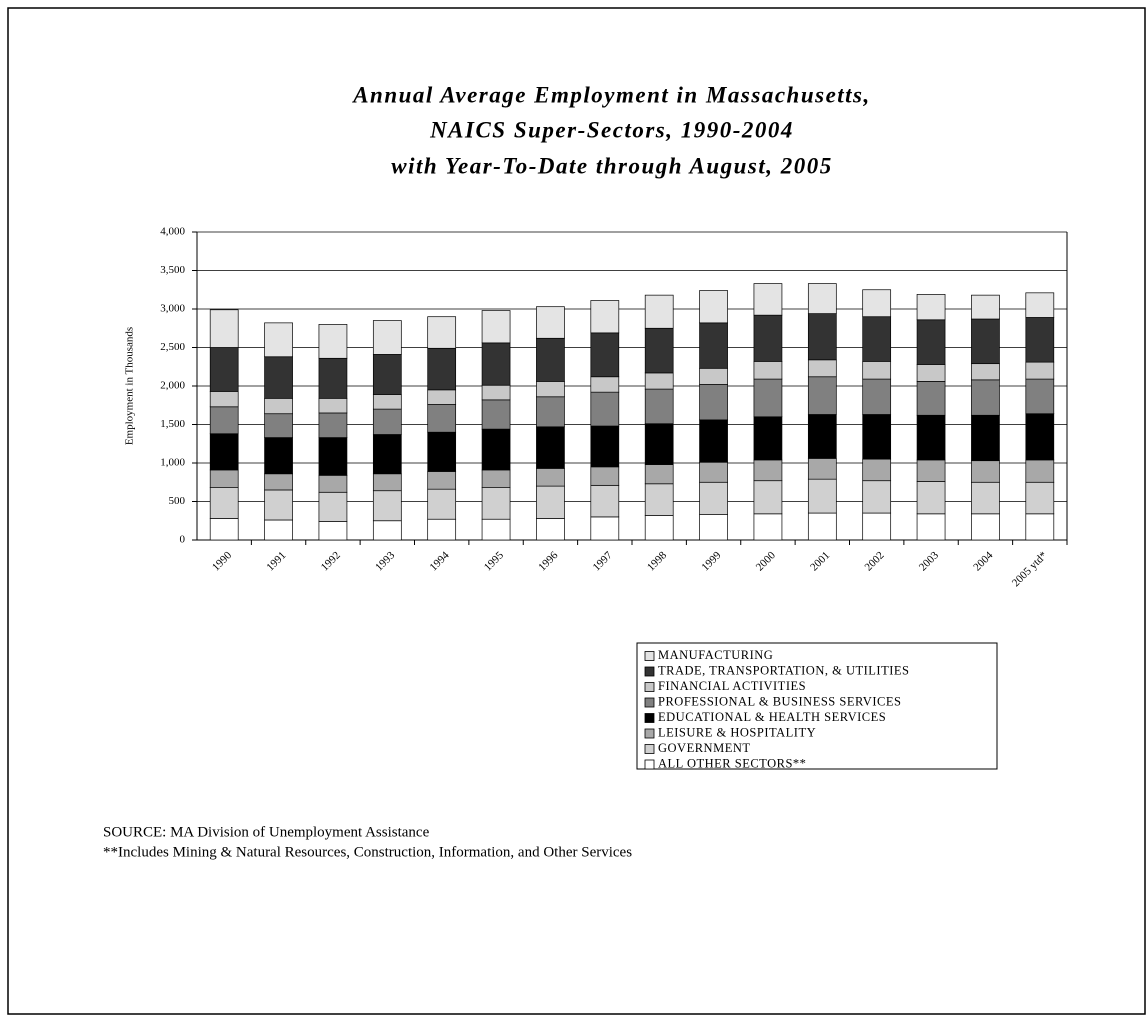 This screenshot has height=1015, width=1146. Describe the element at coordinates (875, 561) in the screenshot. I see `x-tick-label: 2002` at that location.